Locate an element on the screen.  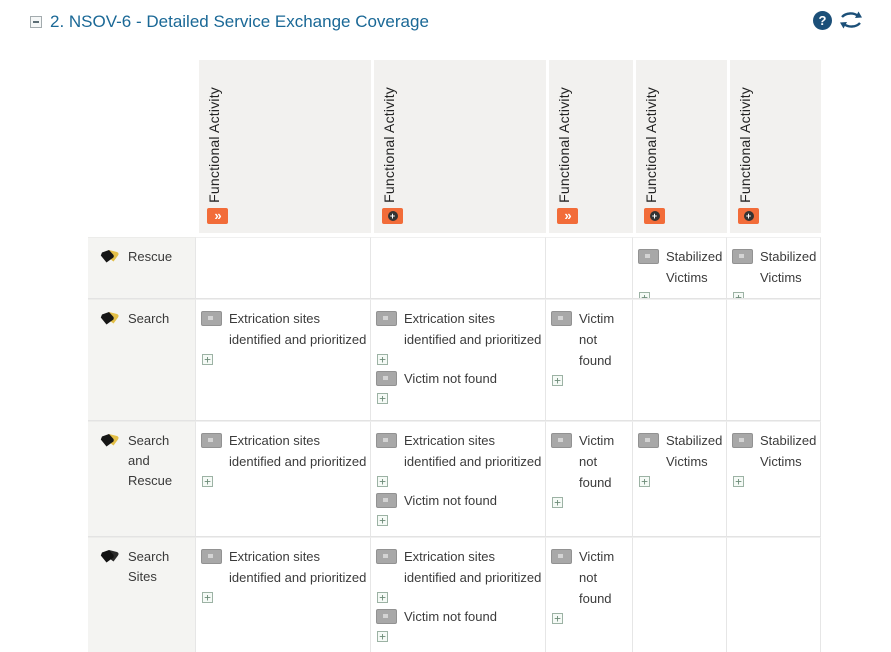
cell-sar-col3: Victim not found + is located at coordinates (589, 479).